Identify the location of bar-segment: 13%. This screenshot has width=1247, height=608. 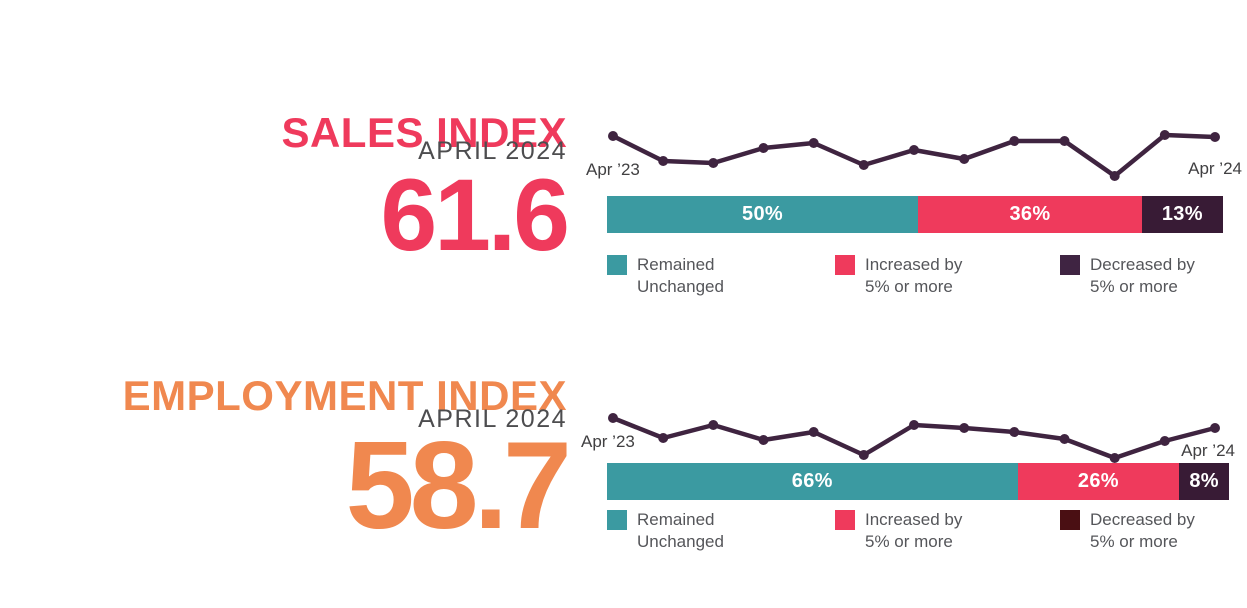
(1182, 214).